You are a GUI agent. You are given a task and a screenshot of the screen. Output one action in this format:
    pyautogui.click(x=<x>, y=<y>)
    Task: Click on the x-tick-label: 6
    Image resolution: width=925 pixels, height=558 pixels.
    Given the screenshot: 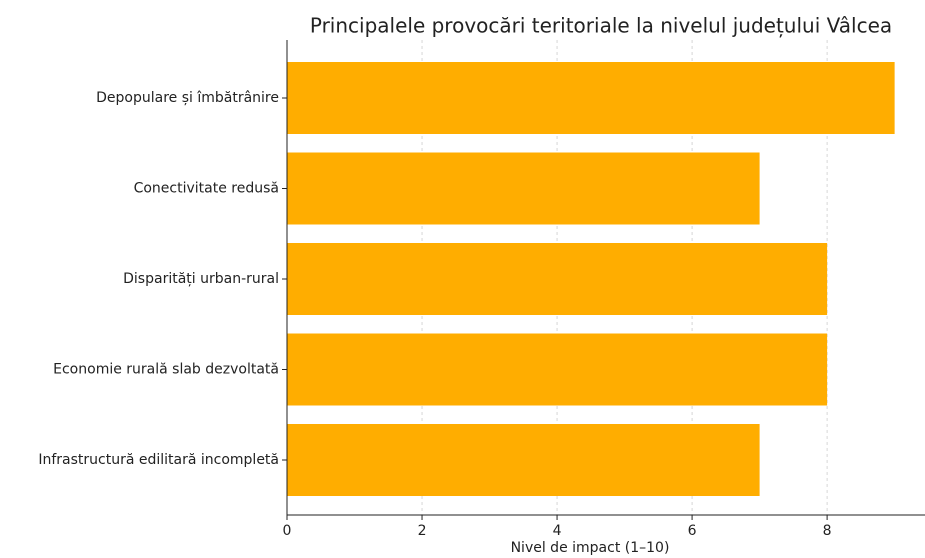 What is the action you would take?
    pyautogui.click(x=692, y=531)
    